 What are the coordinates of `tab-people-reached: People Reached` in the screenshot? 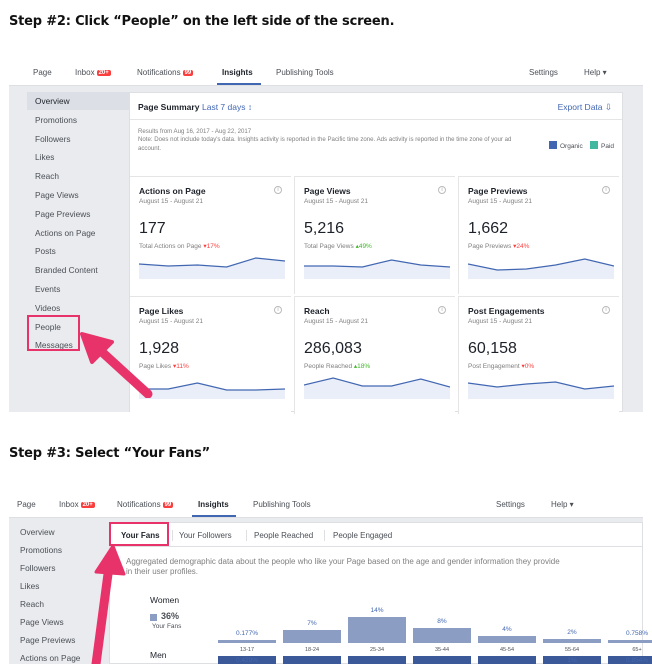 It's located at (284, 535).